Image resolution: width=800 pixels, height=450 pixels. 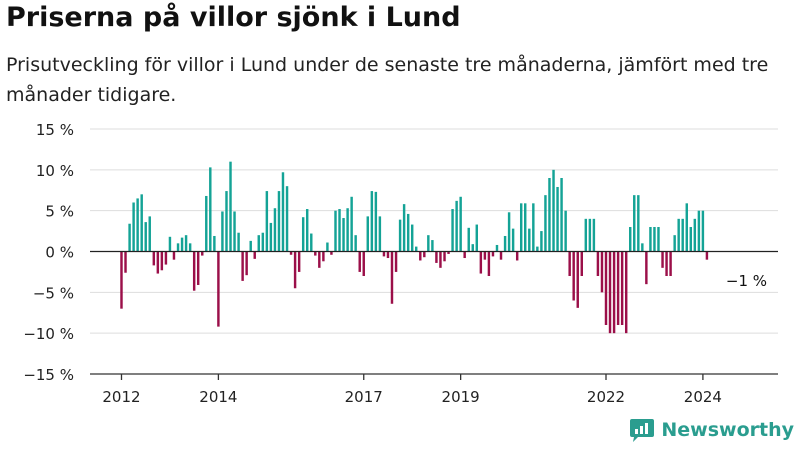 I want to click on newsworthy-logo: Newsworthy, so click(x=711, y=430).